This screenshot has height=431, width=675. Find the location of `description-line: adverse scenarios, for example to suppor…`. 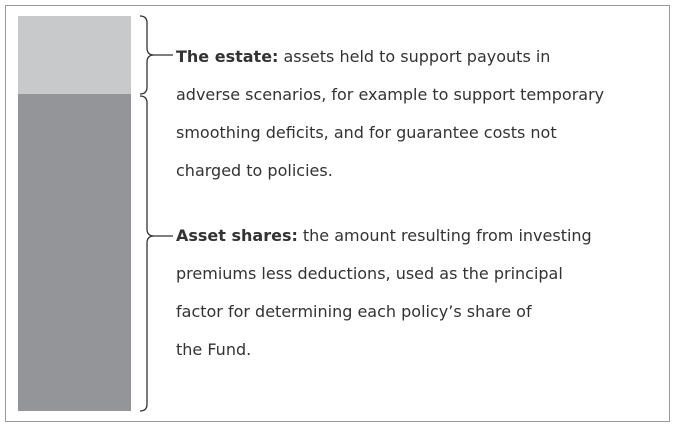

description-line: adverse scenarios, for example to suppor… is located at coordinates (390, 94).